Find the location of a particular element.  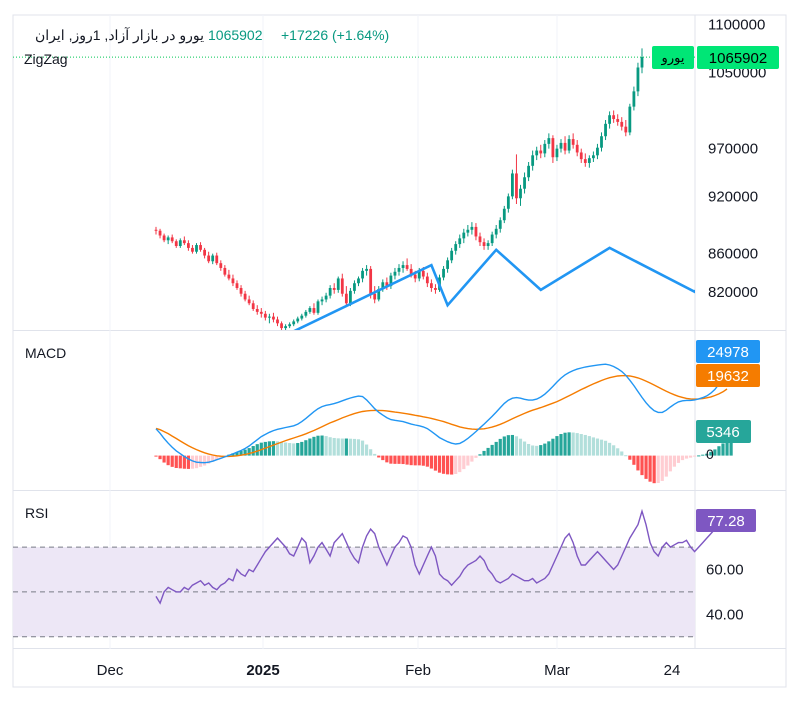

time-tick-label: 24 is located at coordinates (672, 670).